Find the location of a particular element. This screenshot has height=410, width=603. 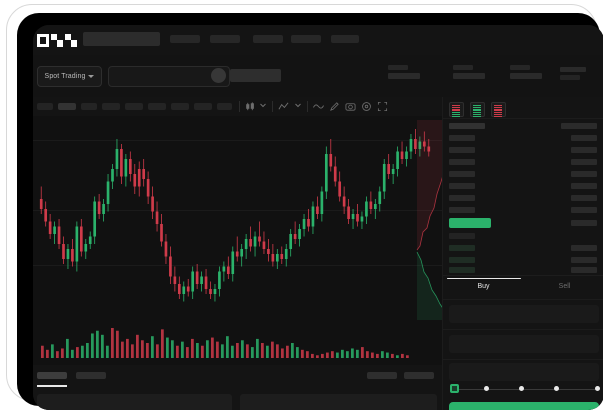

orderbook-col-header-size is located at coordinates (579, 126).